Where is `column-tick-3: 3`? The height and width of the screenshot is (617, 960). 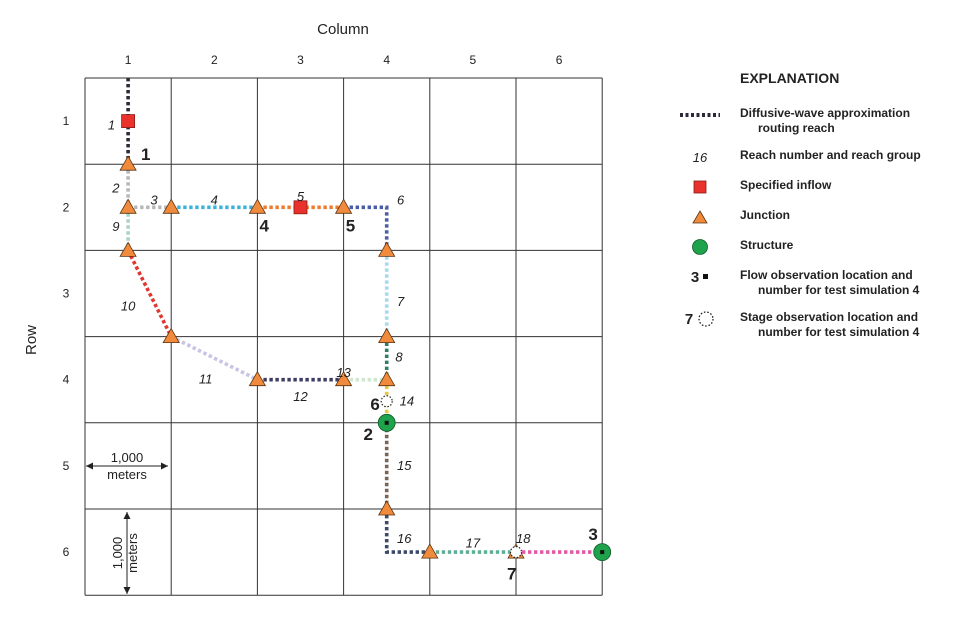 column-tick-3: 3 is located at coordinates (300, 60).